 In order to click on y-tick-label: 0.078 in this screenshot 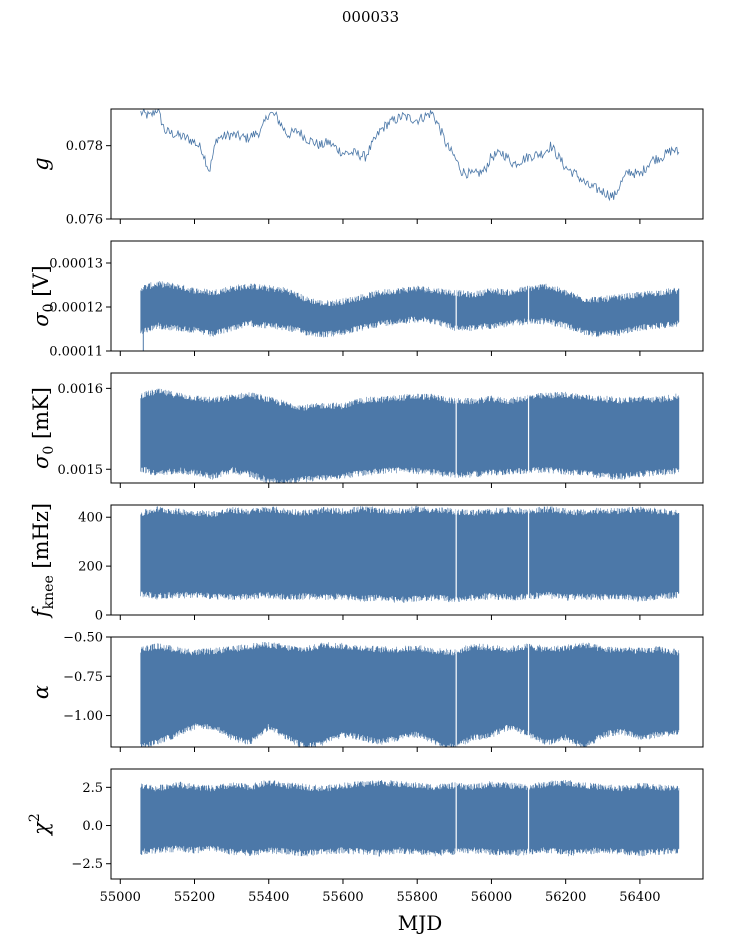, I will do `click(84, 146)`.